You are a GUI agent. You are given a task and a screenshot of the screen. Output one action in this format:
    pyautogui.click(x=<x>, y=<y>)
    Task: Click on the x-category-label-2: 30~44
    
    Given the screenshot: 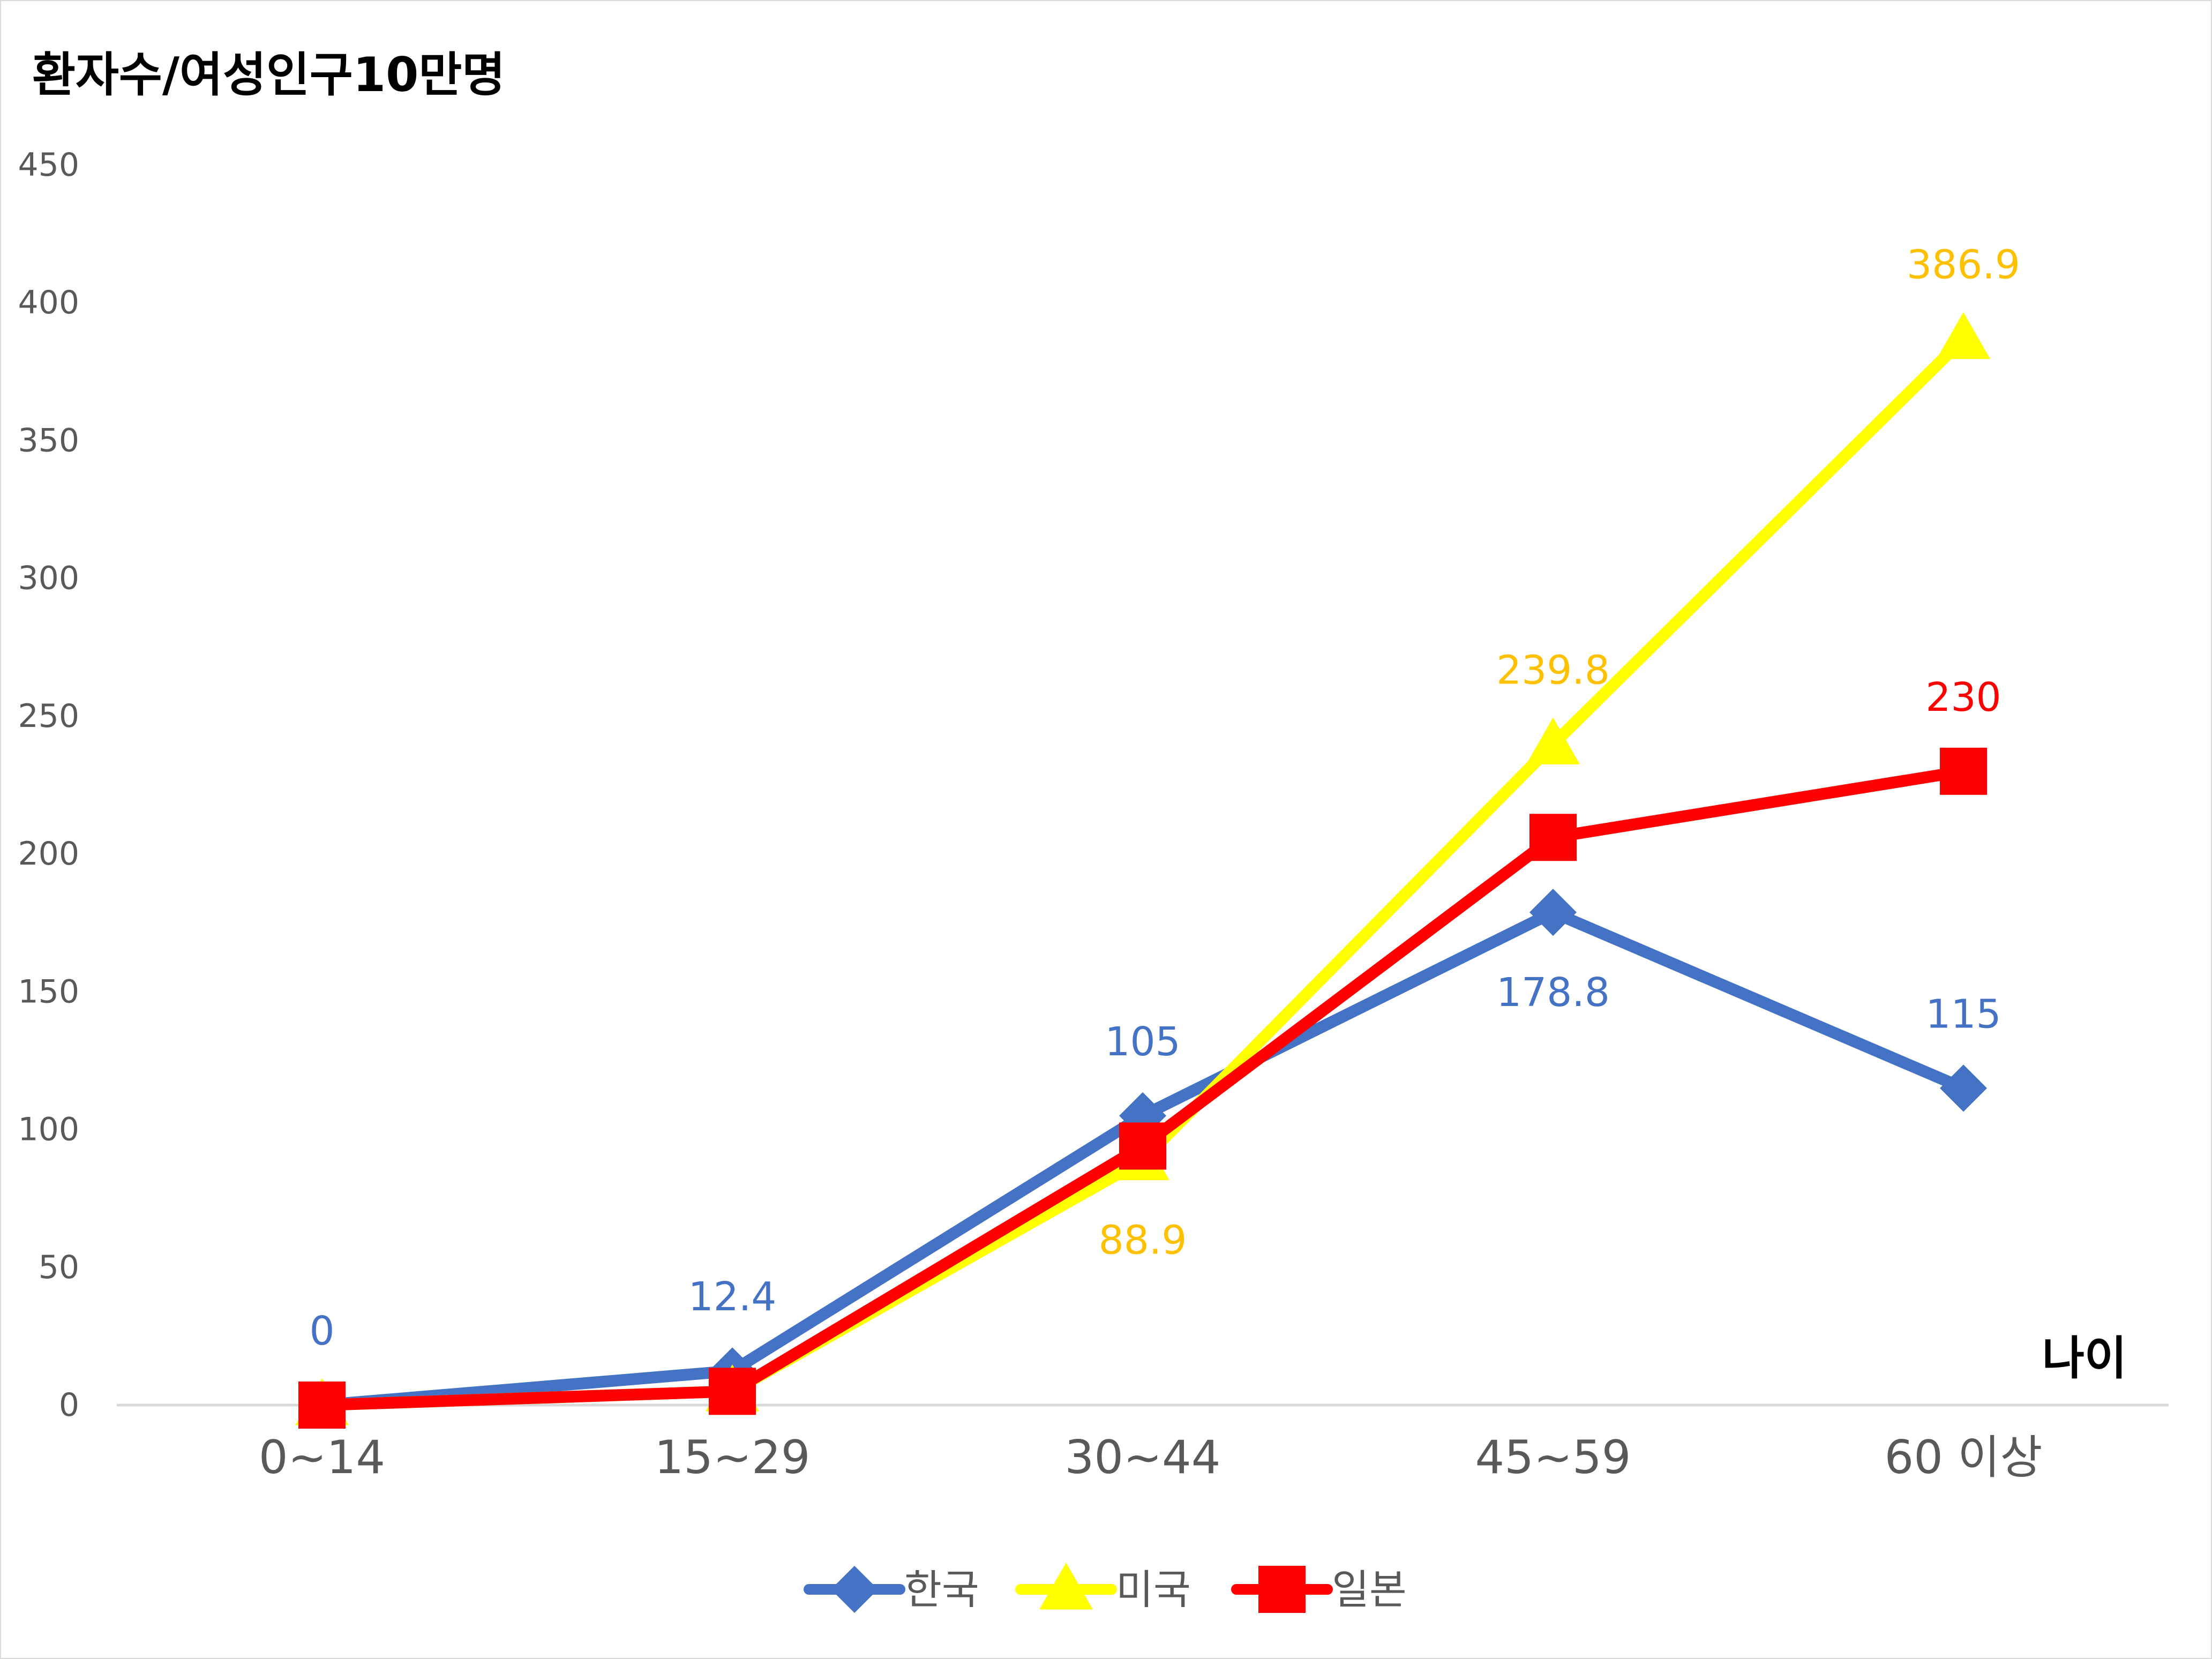 What is the action you would take?
    pyautogui.click(x=1143, y=1457)
    